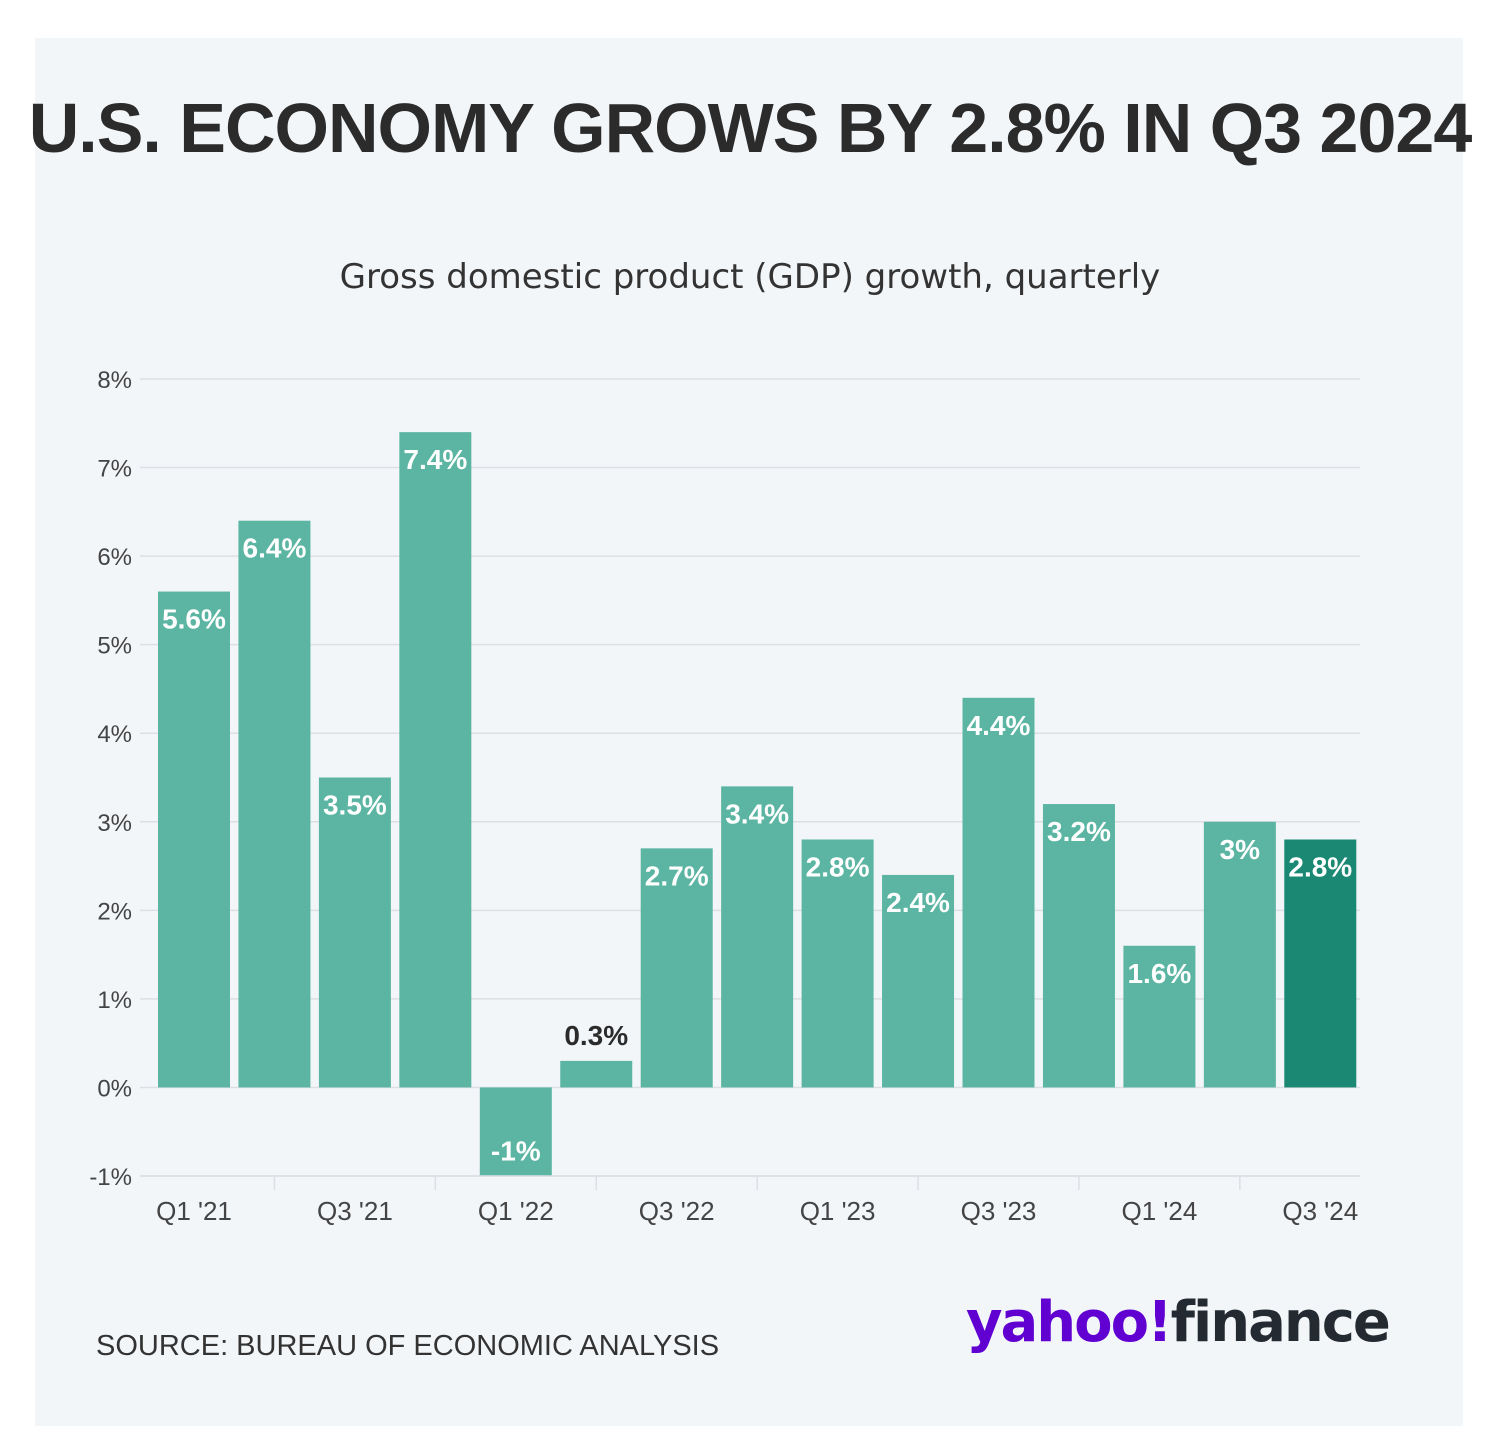 The height and width of the screenshot is (1433, 1500). Describe the element at coordinates (596, 1035) in the screenshot. I see `bar-data-label: 0.3%` at that location.